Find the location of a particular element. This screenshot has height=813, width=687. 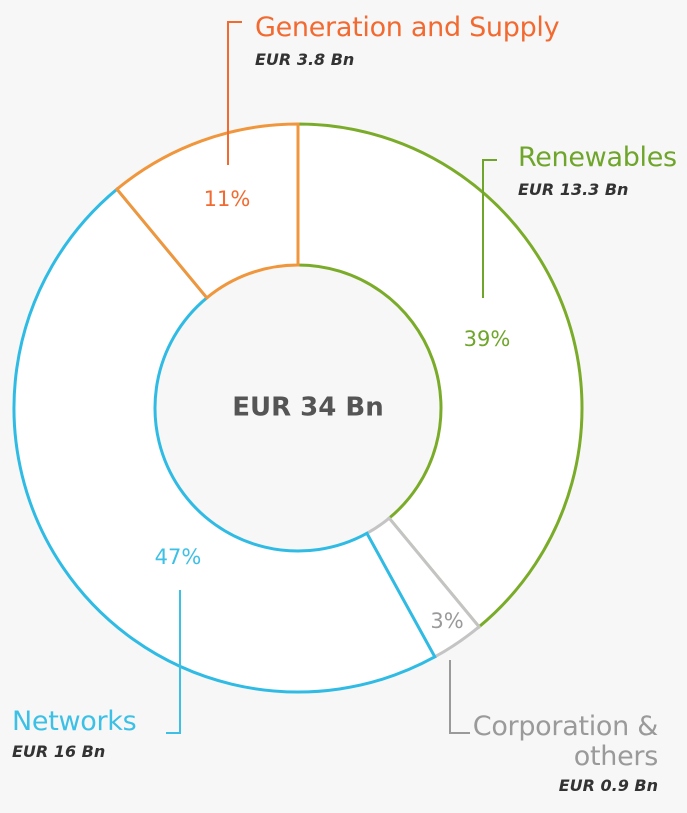

percent-label: 39% is located at coordinates (487, 339).